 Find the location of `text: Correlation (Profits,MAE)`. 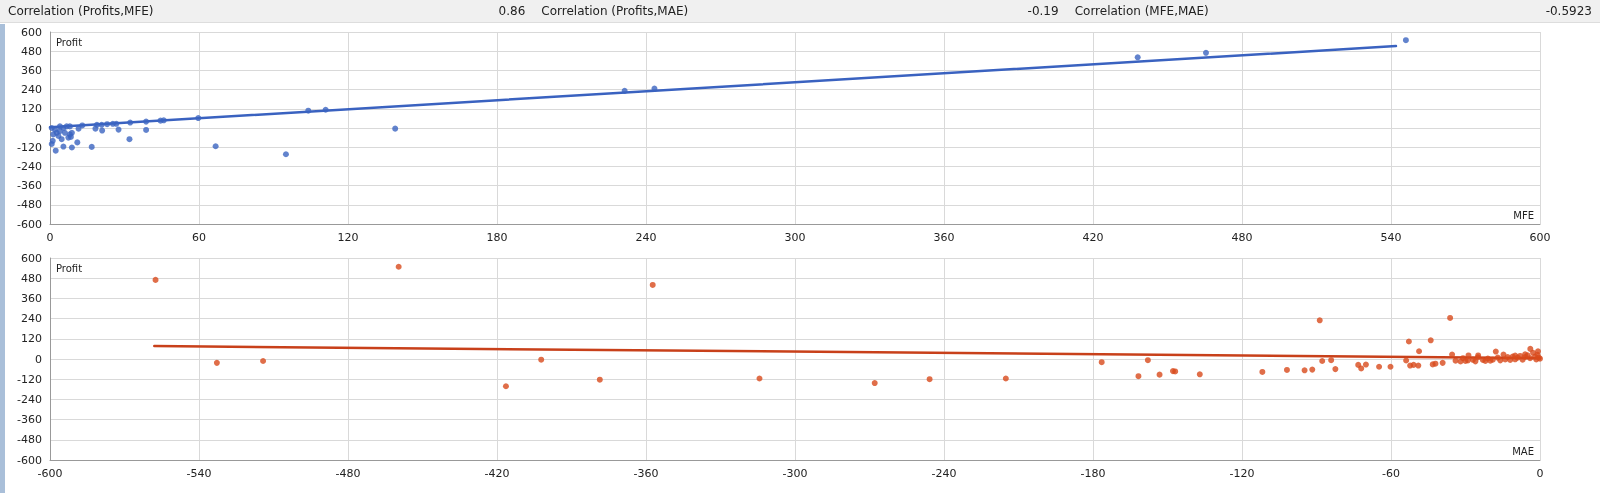

text: Correlation (Profits,MAE) is located at coordinates (615, 11).